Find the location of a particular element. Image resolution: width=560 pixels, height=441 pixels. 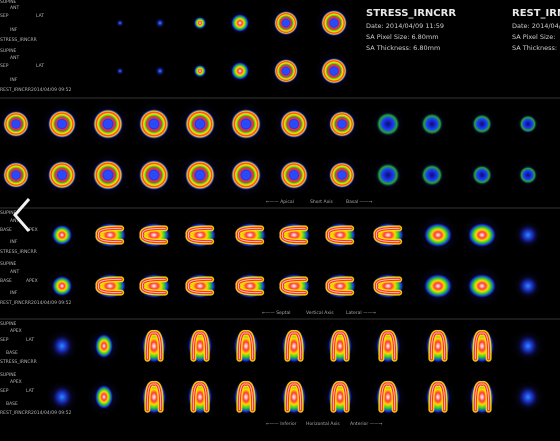

vertical-axis-stress-row is located at coordinates (295, 235).